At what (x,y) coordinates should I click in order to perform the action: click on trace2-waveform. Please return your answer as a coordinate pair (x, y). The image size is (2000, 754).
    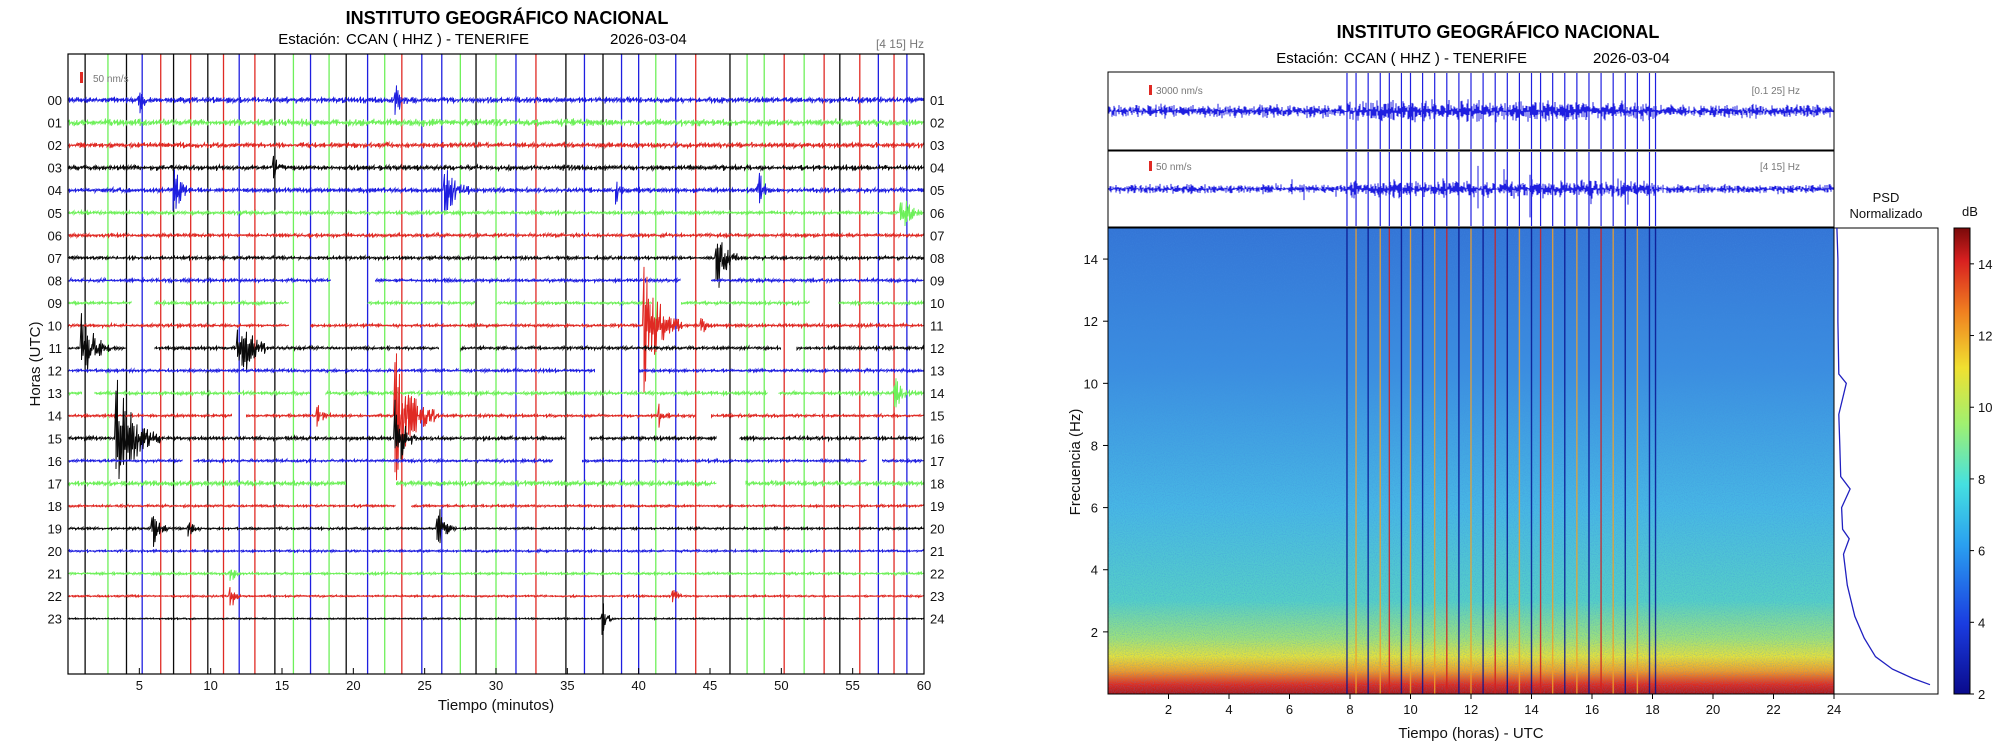
    Looking at the image, I should click on (1471, 189).